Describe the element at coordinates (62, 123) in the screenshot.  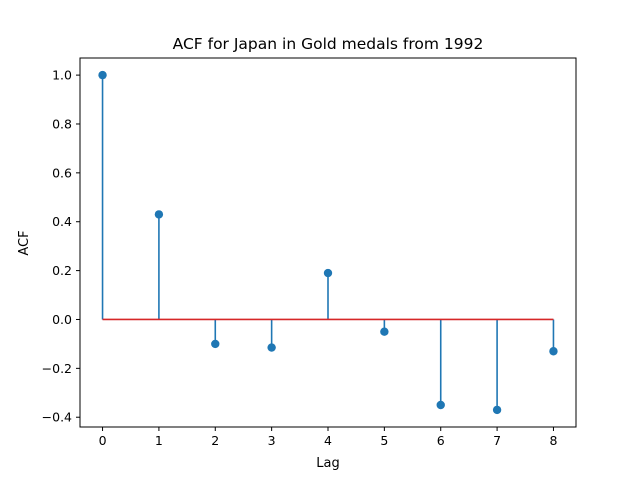
I see `y-tick-label: 0.8` at that location.